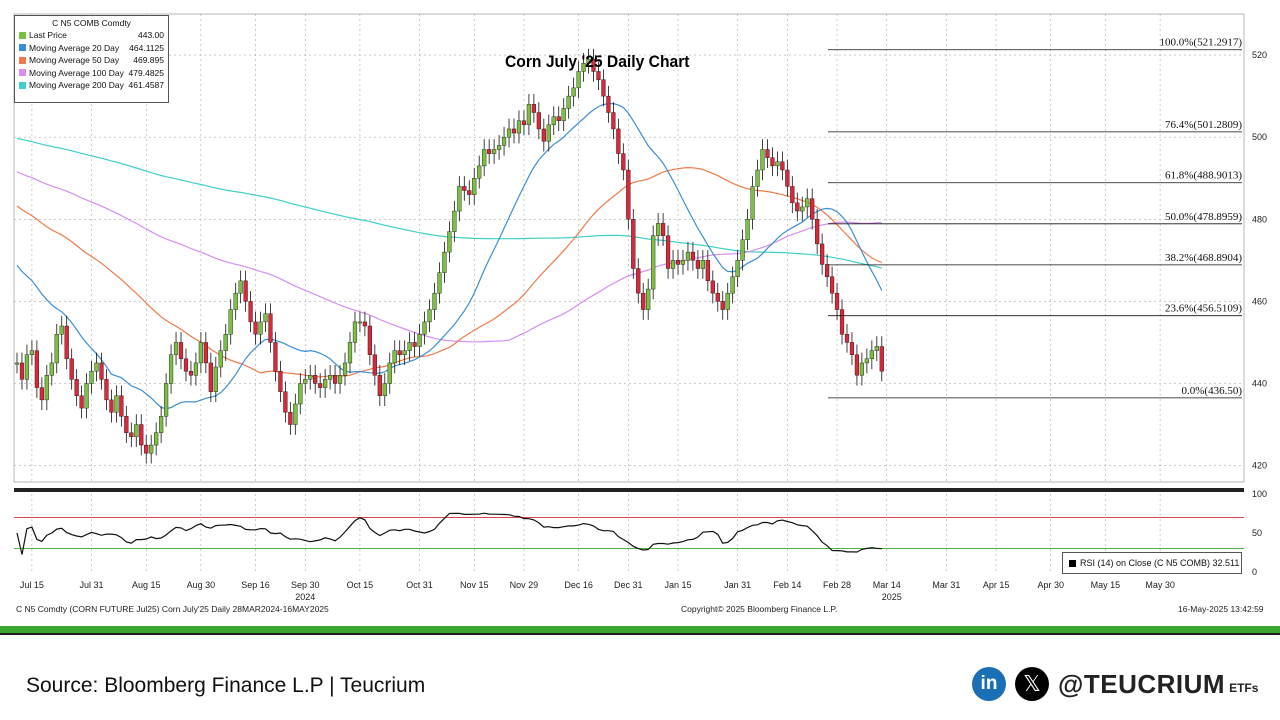  Describe the element at coordinates (305, 585) in the screenshot. I see `x-tick-label: Sep 30` at that location.